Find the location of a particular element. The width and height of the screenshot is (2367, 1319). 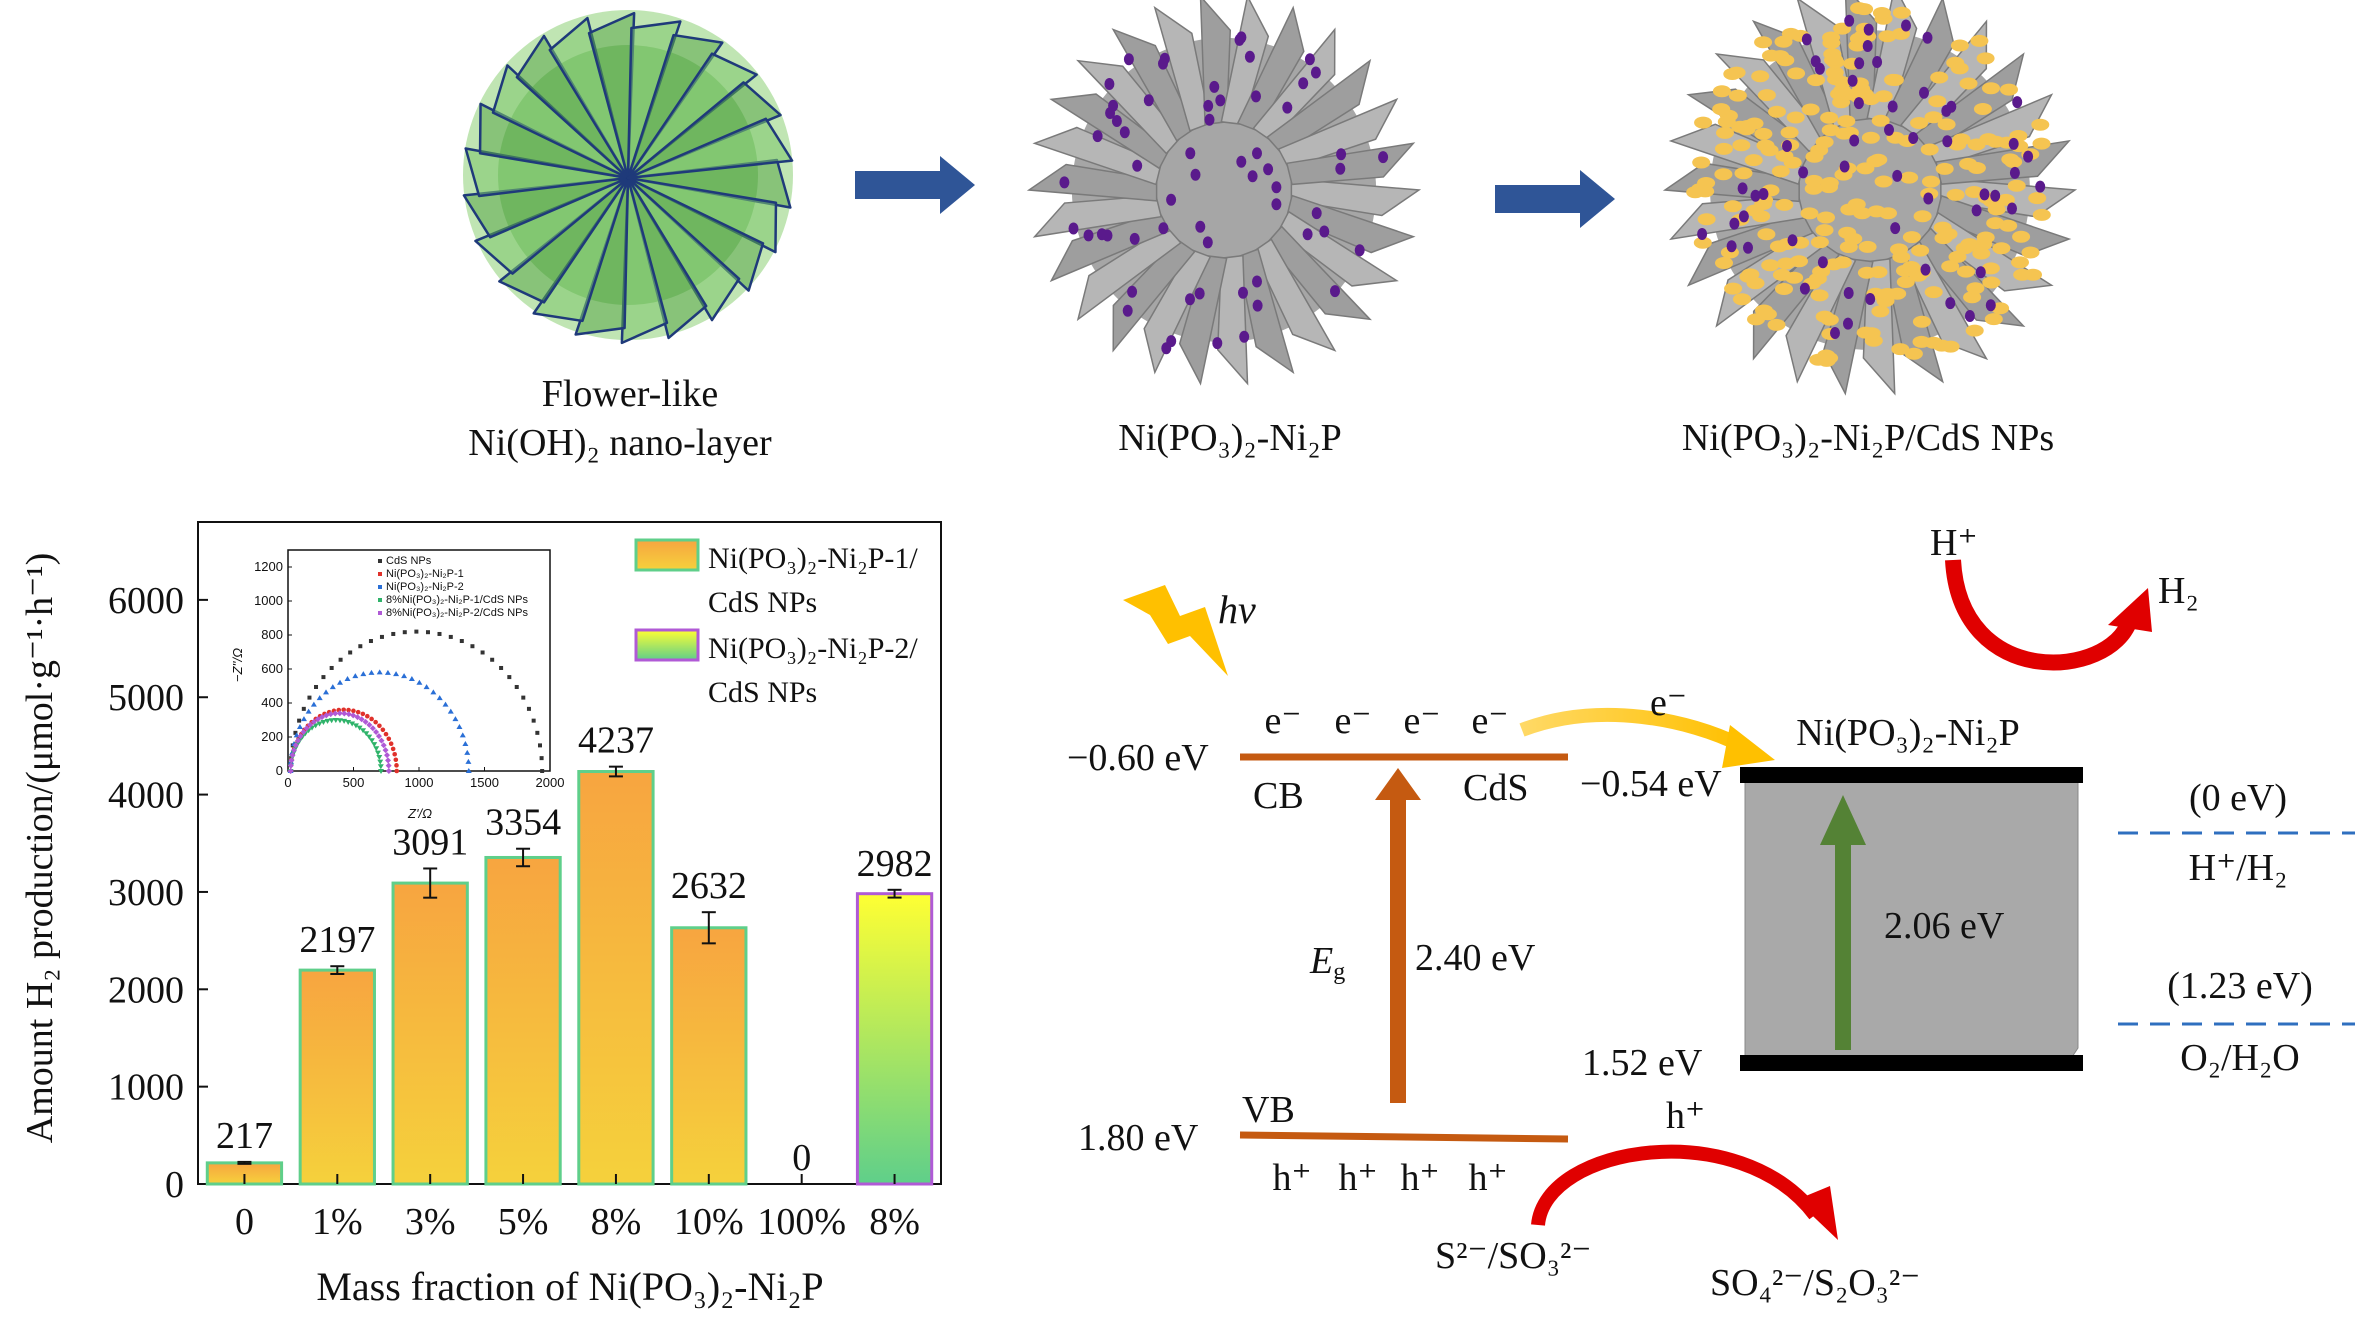

y-tick-label: 4000 is located at coordinates (146, 796).